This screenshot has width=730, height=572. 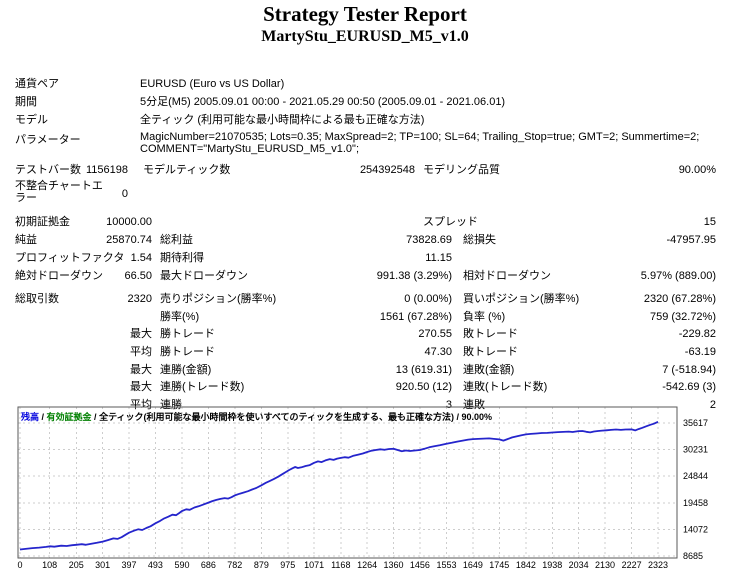 I want to click on stat-value: -47957.95, so click(x=691, y=240).